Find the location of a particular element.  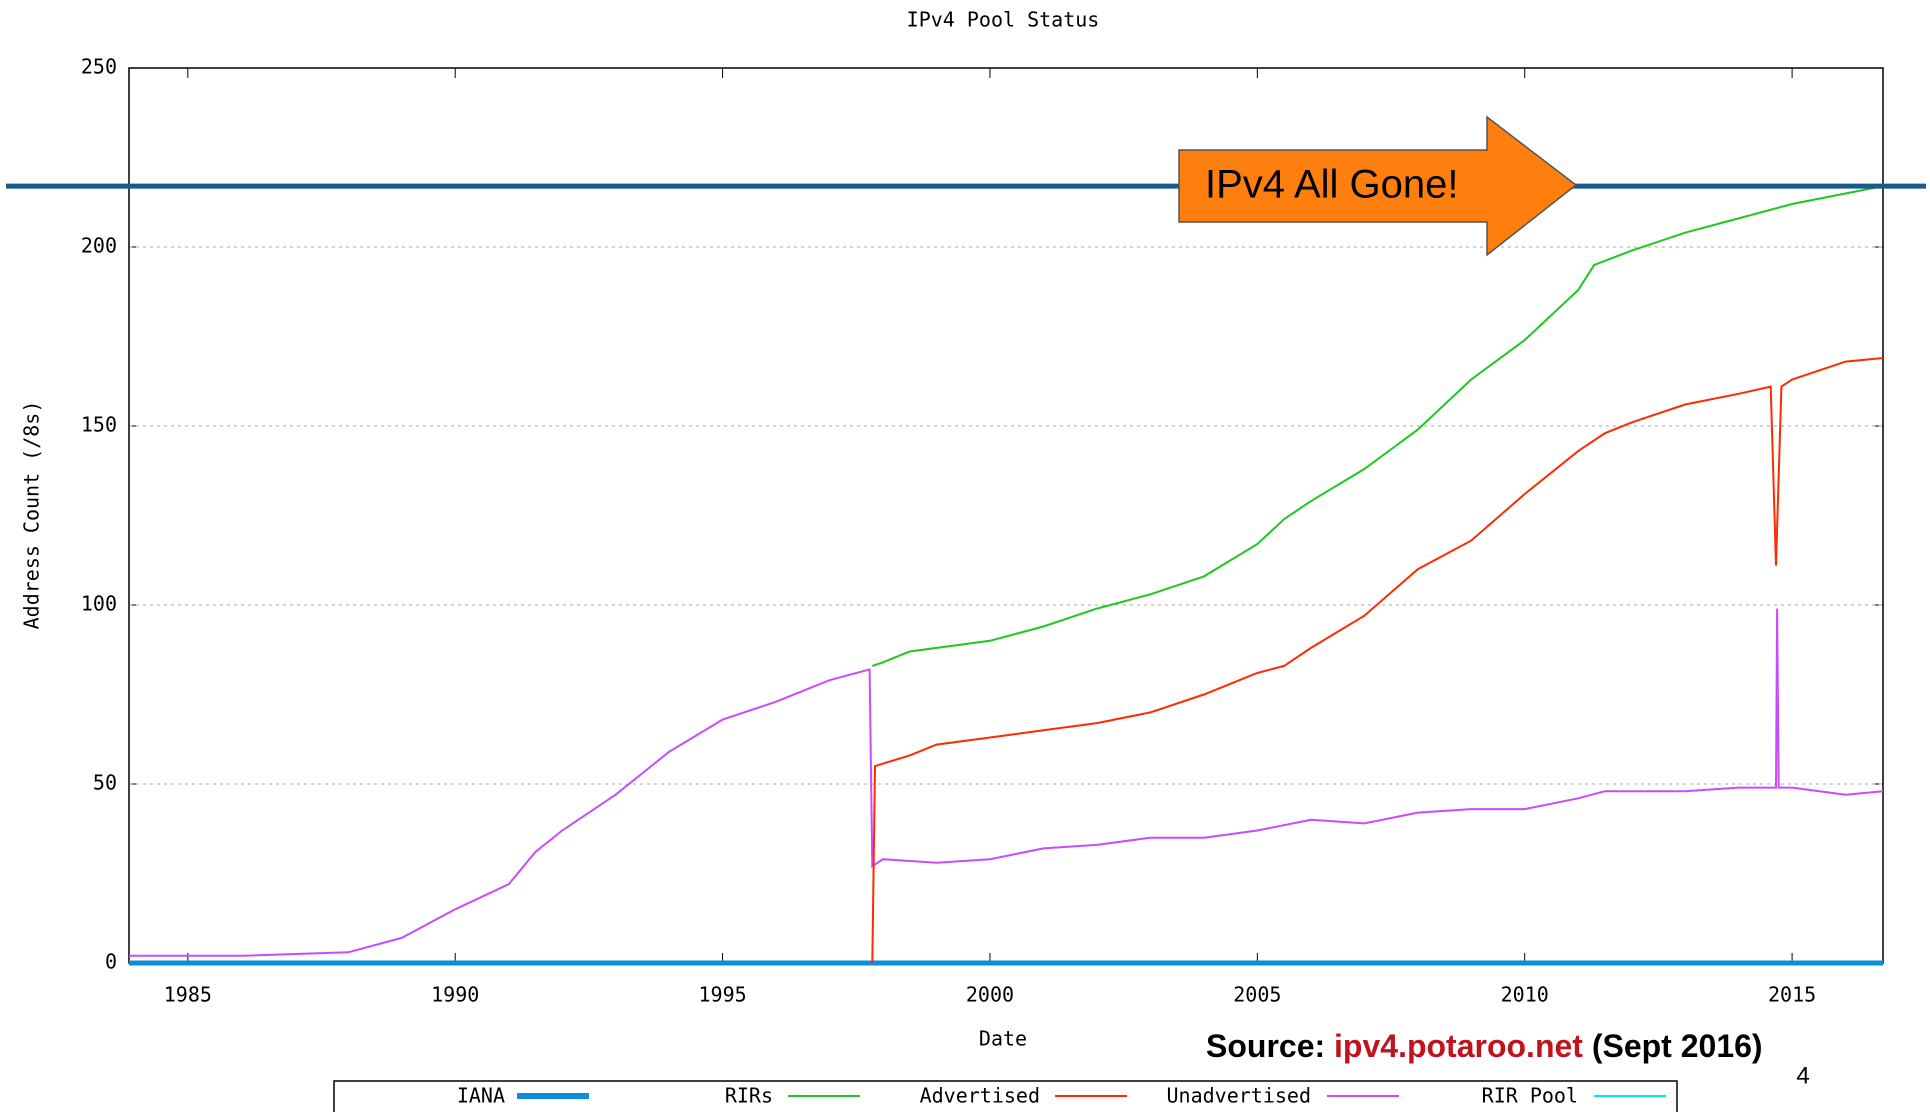

y-axis-label: Address Count (/8s) is located at coordinates (32, 515).